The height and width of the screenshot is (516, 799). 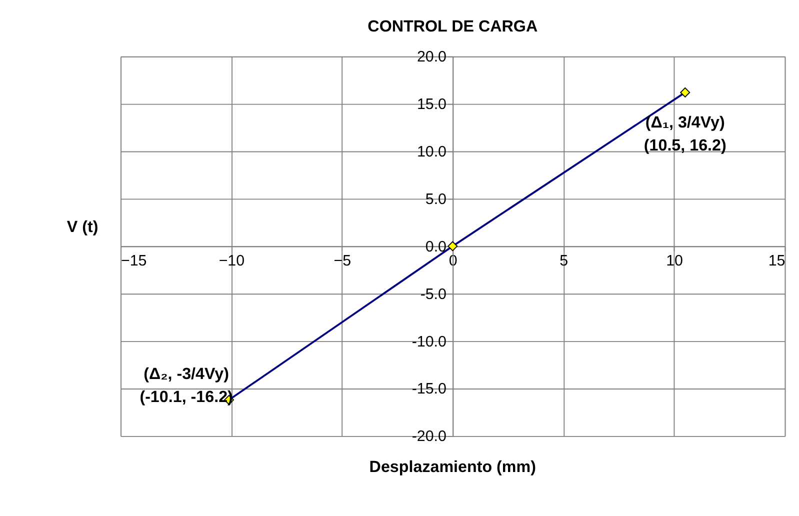 I want to click on y-tick-label: 5.0, so click(x=435, y=199).